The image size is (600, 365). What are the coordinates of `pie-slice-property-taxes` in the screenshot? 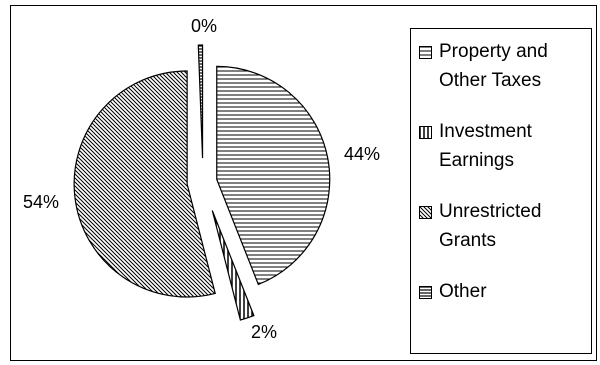 It's located at (273, 175).